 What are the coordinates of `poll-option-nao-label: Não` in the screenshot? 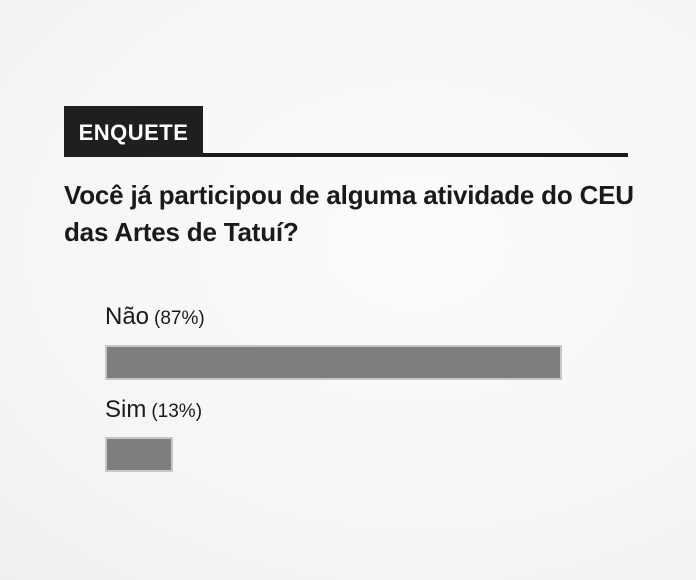 It's located at (127, 316).